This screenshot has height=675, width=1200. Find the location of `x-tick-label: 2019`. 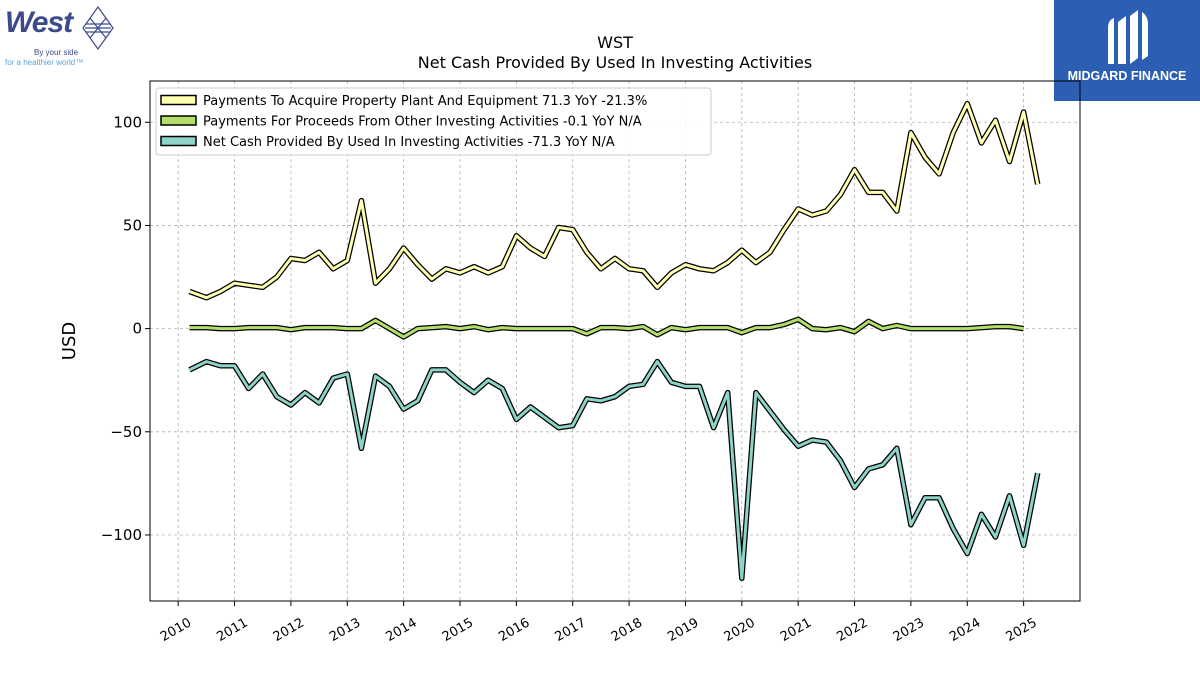

x-tick-label: 2019 is located at coordinates (683, 630).